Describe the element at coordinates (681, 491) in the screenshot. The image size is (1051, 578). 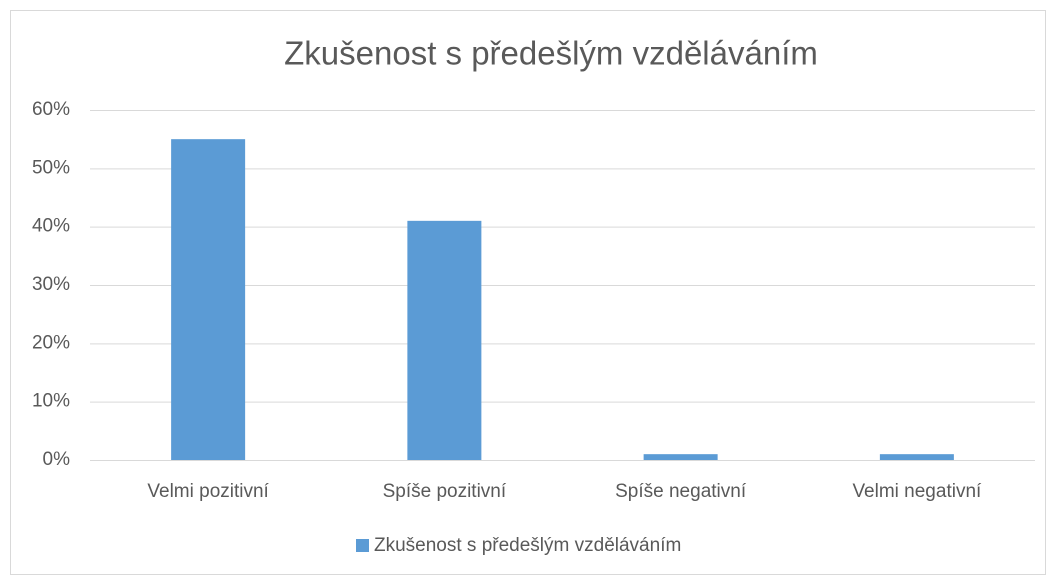
I see `x-tick-label: Spíše negativní` at that location.